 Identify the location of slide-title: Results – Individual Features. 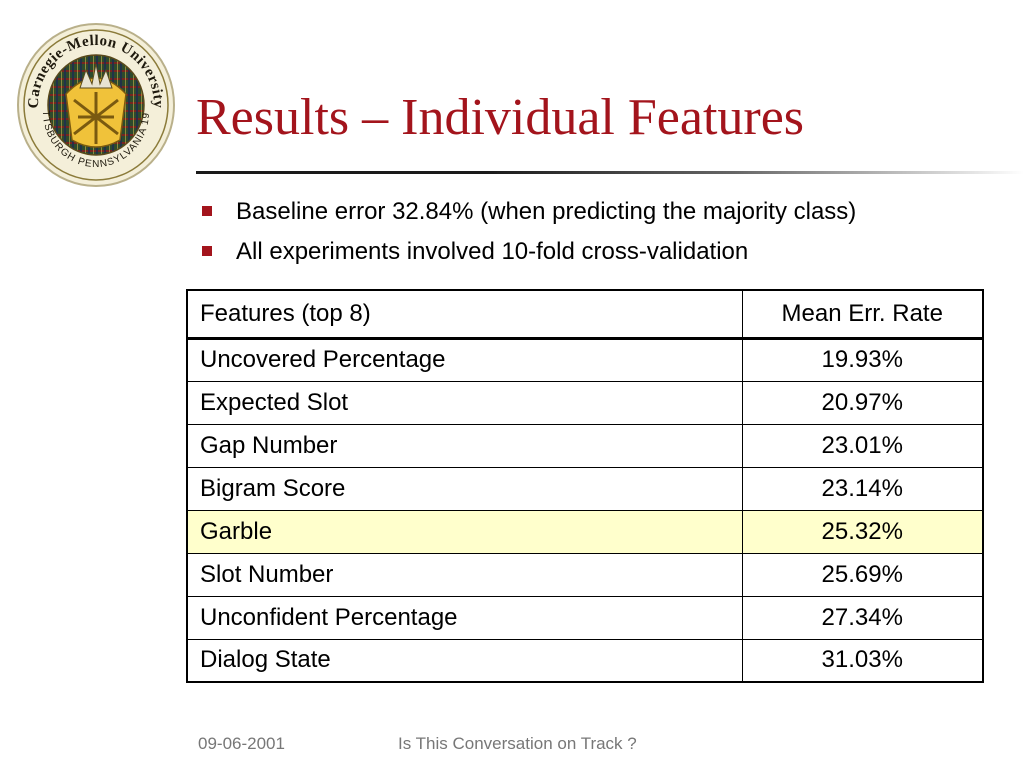
(500, 117).